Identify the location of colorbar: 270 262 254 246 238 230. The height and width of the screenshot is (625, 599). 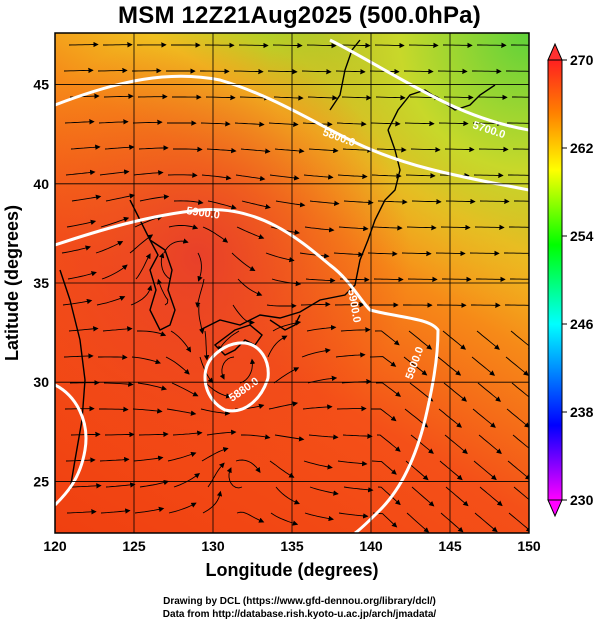
(570, 280).